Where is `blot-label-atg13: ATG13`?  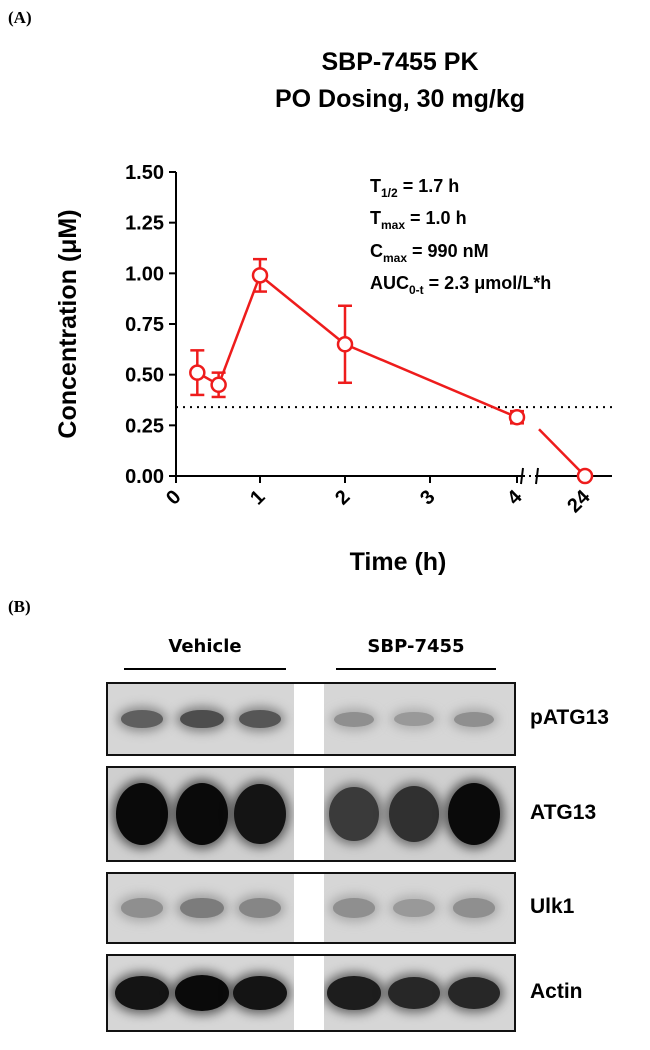 blot-label-atg13: ATG13 is located at coordinates (563, 812).